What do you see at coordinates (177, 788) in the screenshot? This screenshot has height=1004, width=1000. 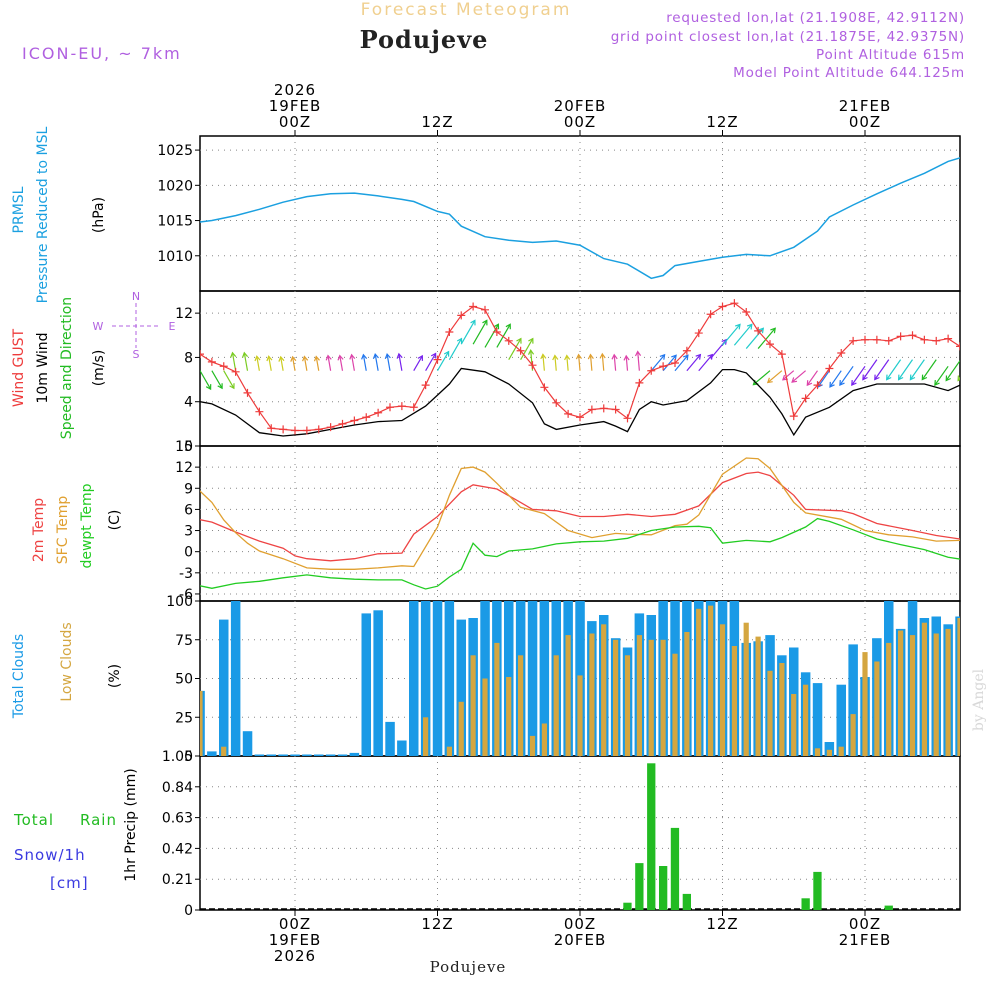 I see `precip-tick-label: 0.84` at bounding box center [177, 788].